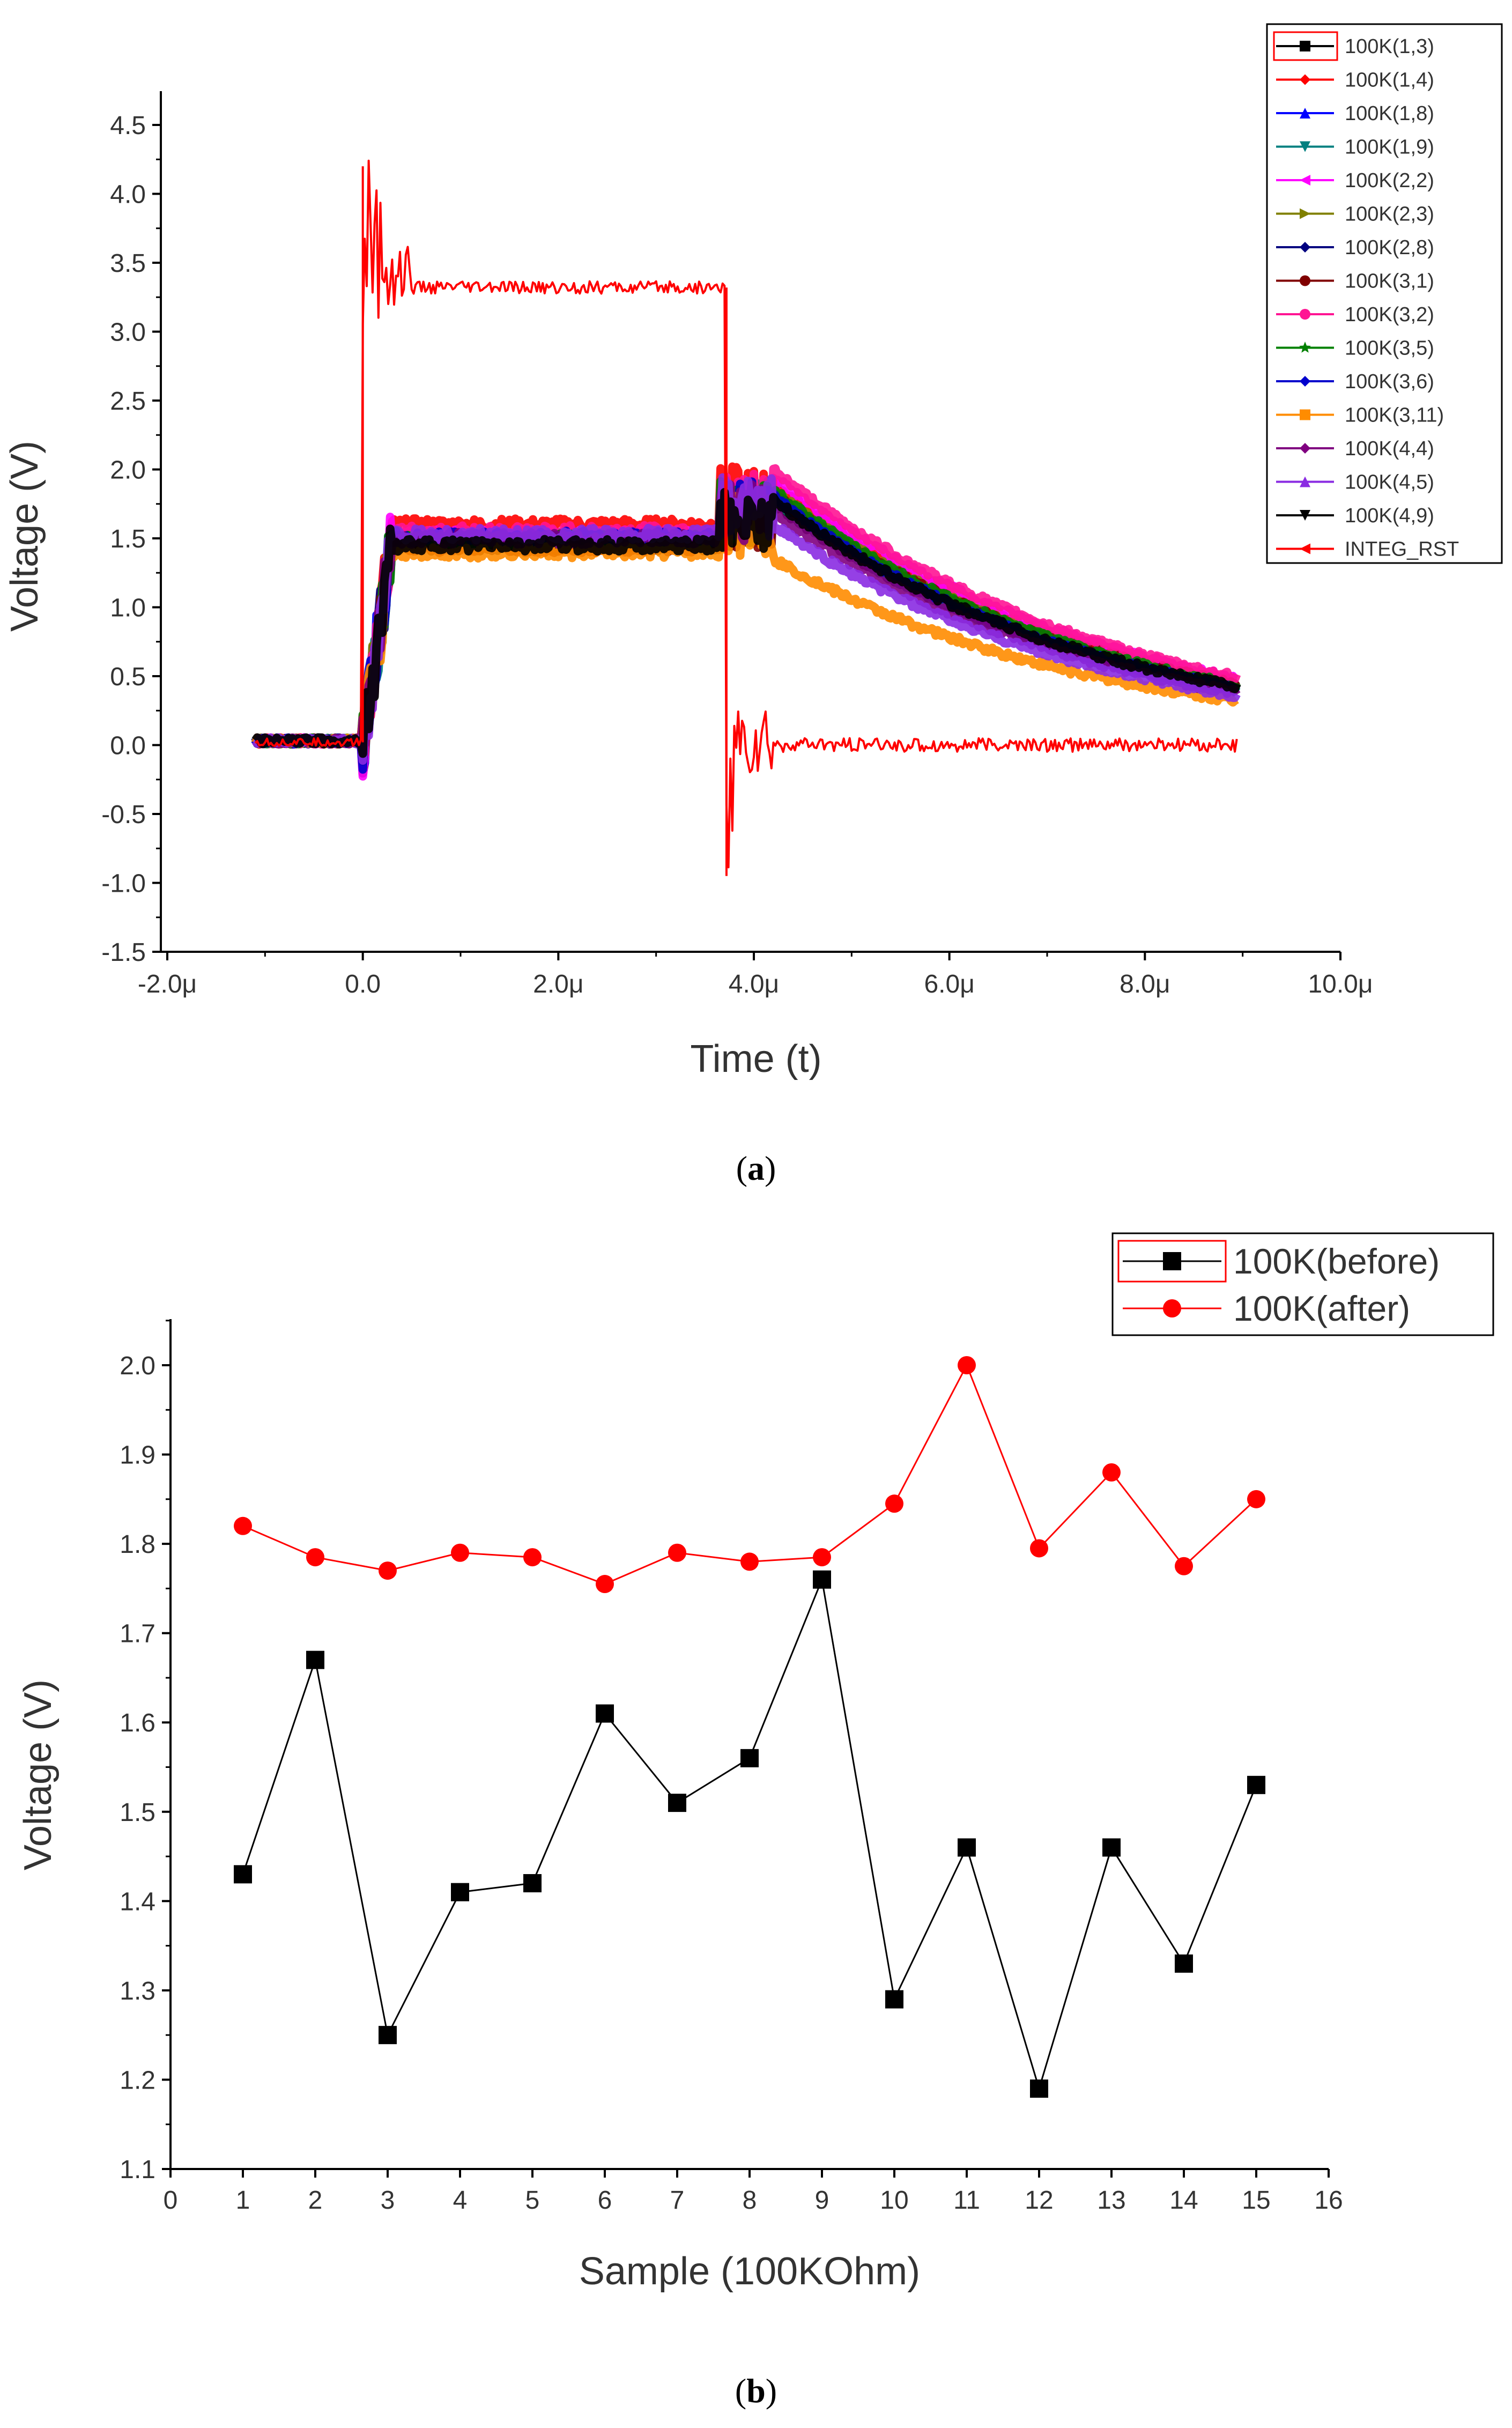  I want to click on panel-a-series-line, so click(746, 623).